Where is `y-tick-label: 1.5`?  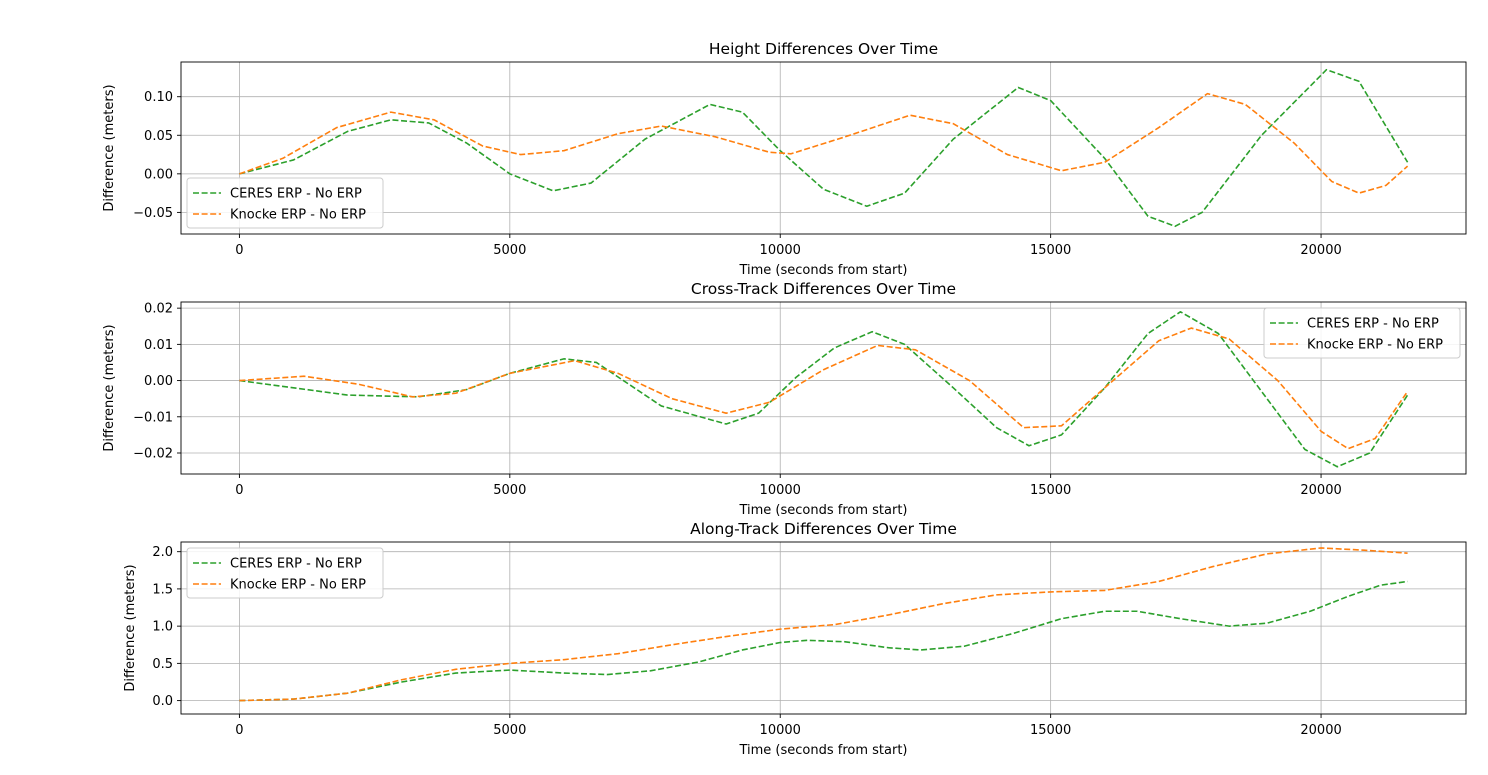
y-tick-label: 1.5 is located at coordinates (162, 589).